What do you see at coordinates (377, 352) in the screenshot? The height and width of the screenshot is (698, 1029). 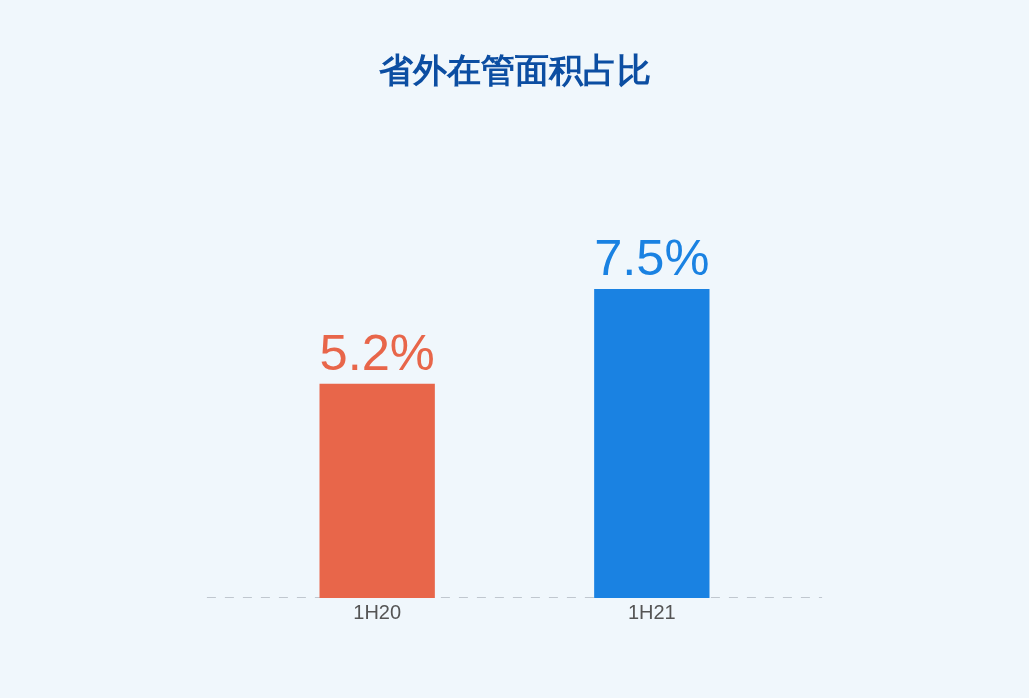 I see `data-label: 5.2%` at bounding box center [377, 352].